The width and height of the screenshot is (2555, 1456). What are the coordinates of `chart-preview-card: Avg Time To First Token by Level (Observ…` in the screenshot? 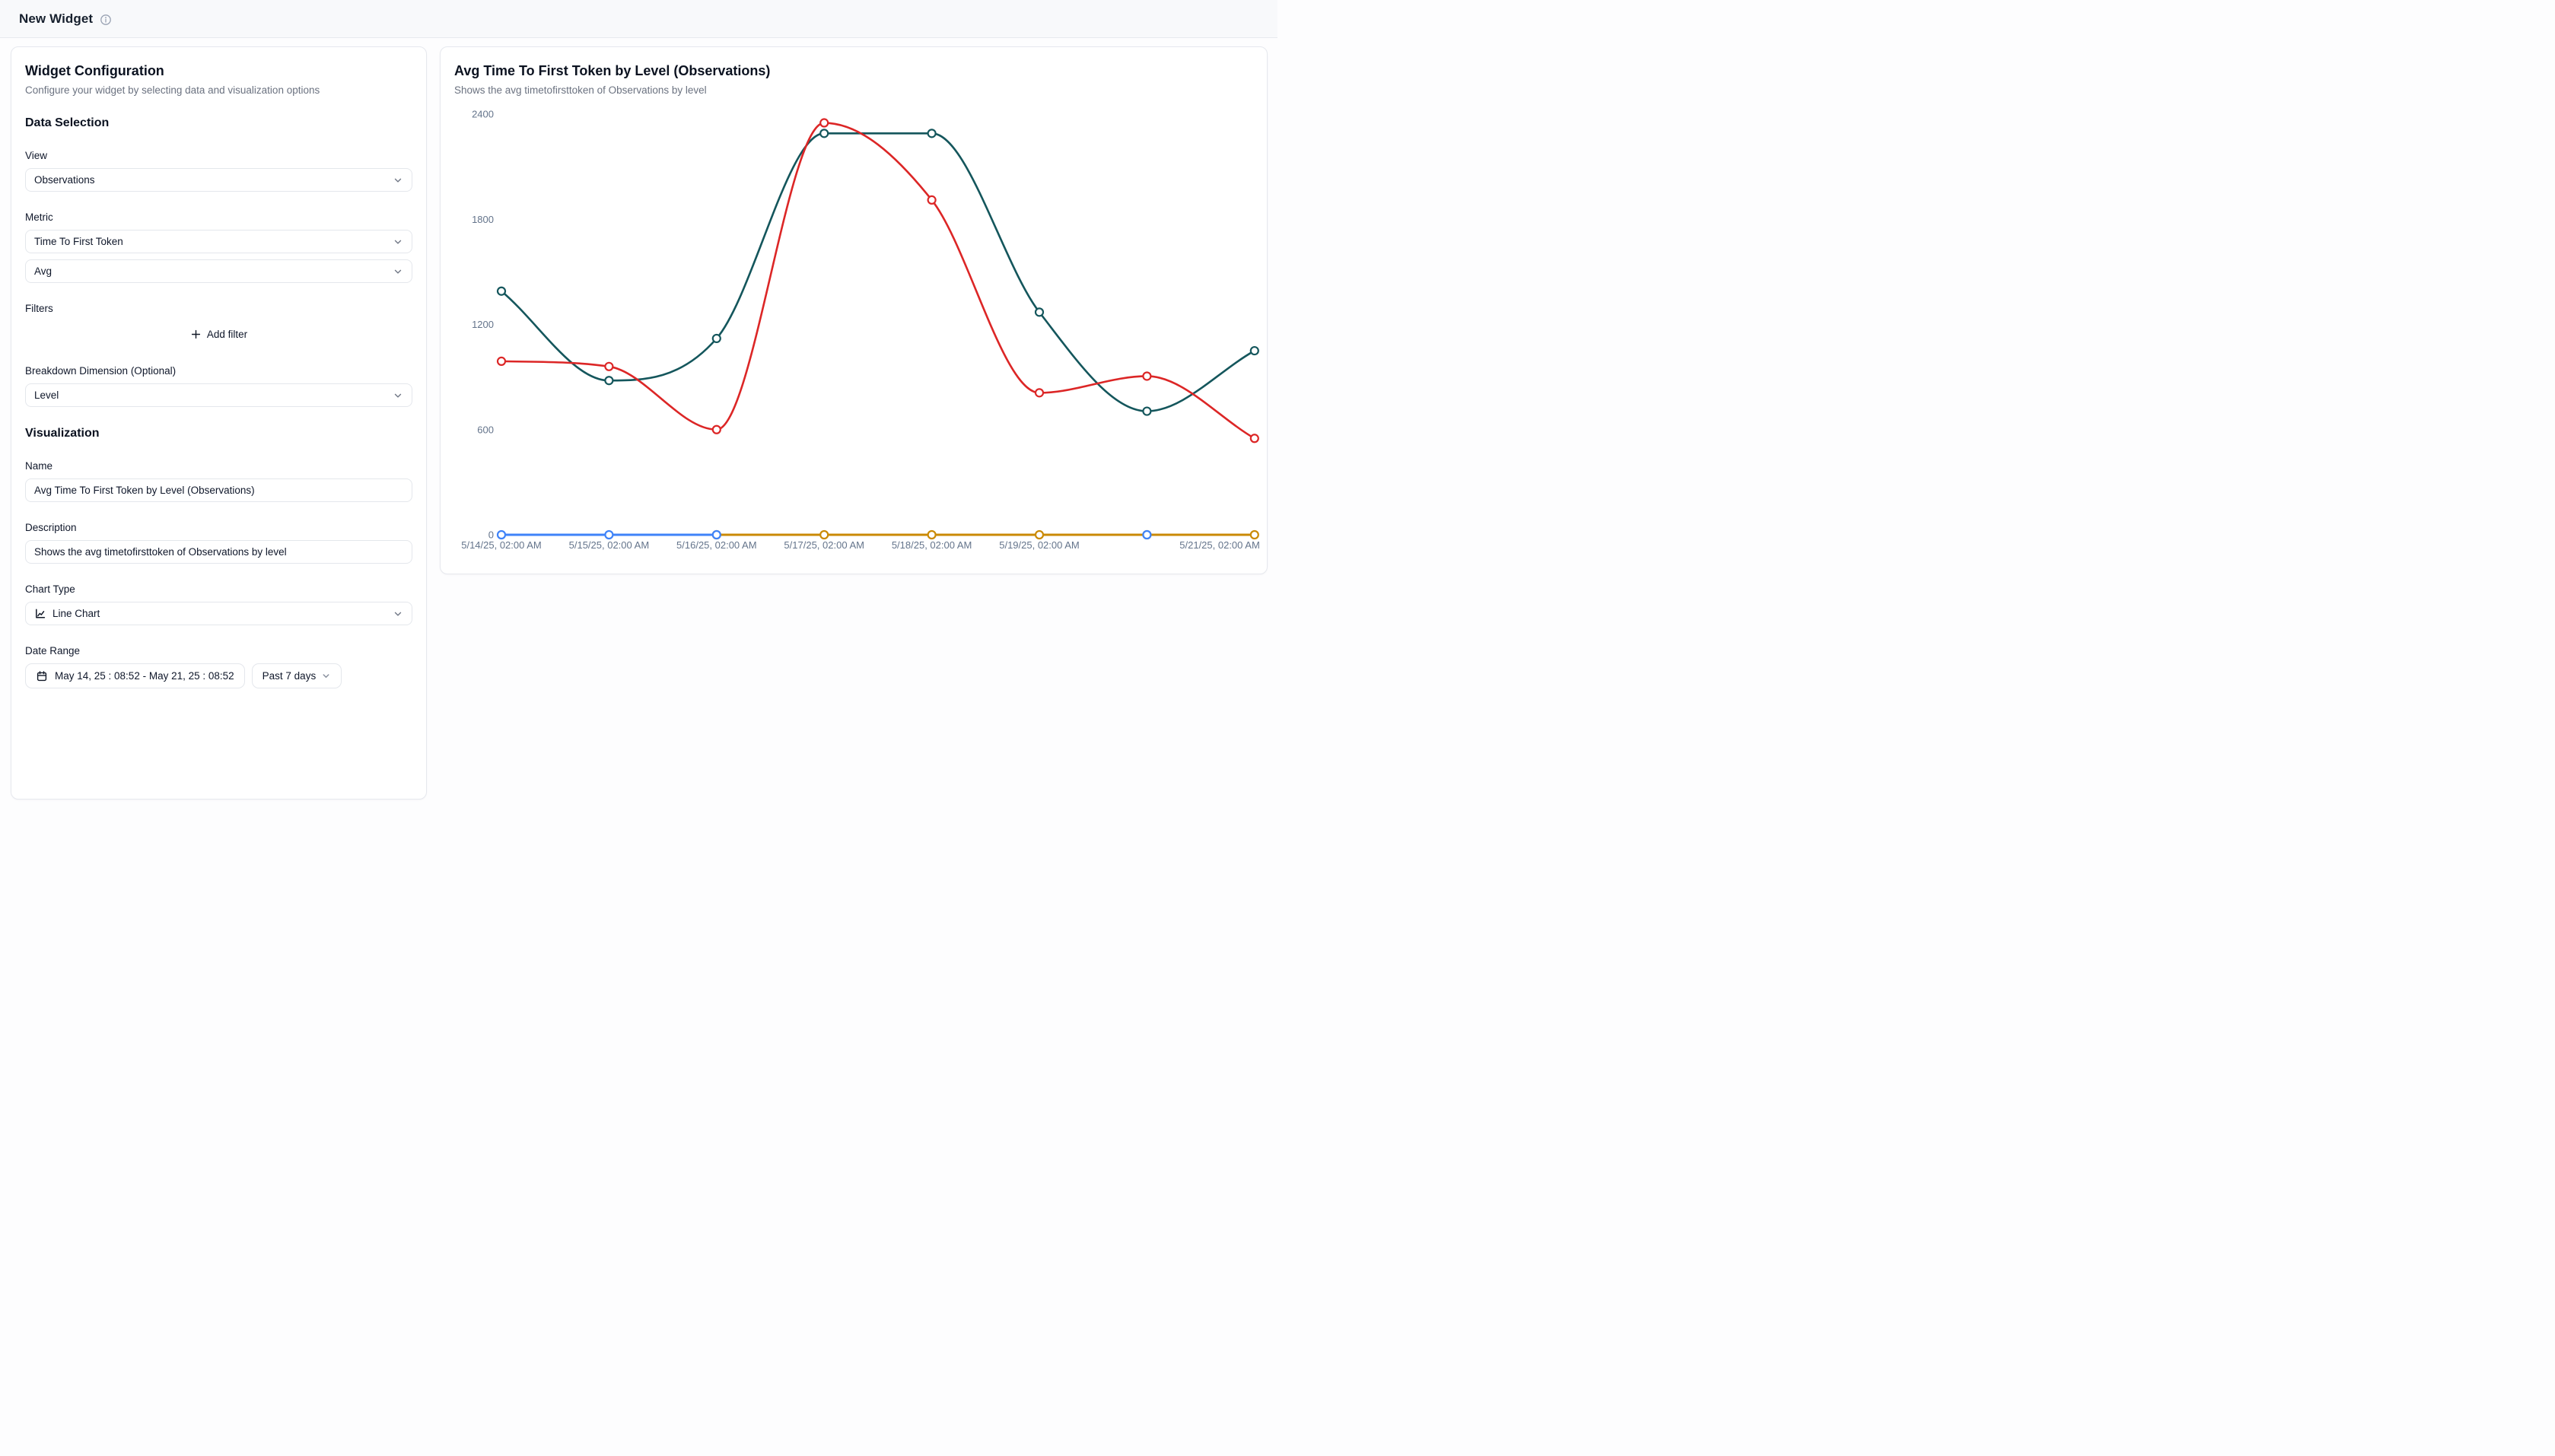 It's located at (854, 310).